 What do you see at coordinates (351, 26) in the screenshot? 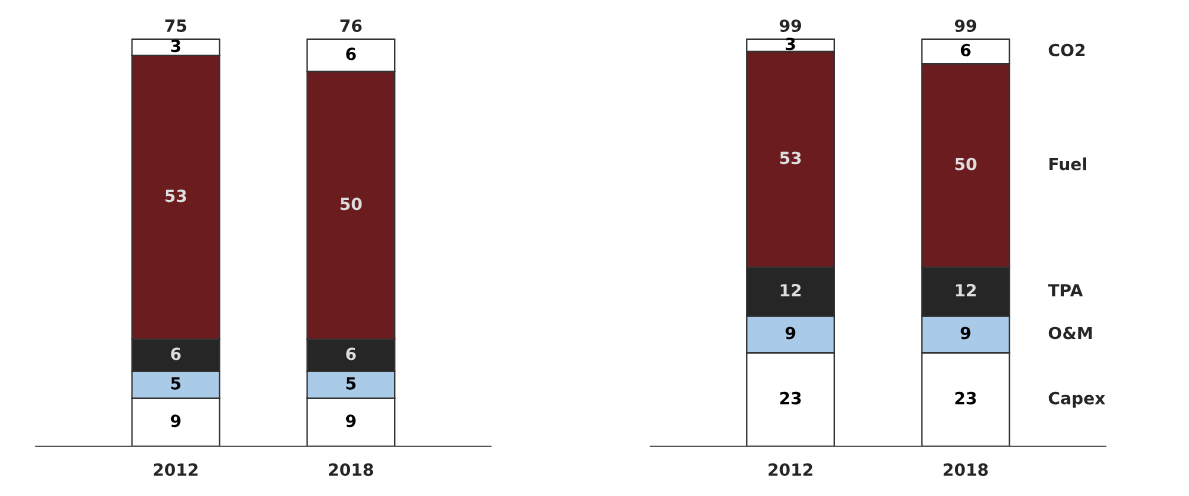
I see `total-label: 76` at bounding box center [351, 26].